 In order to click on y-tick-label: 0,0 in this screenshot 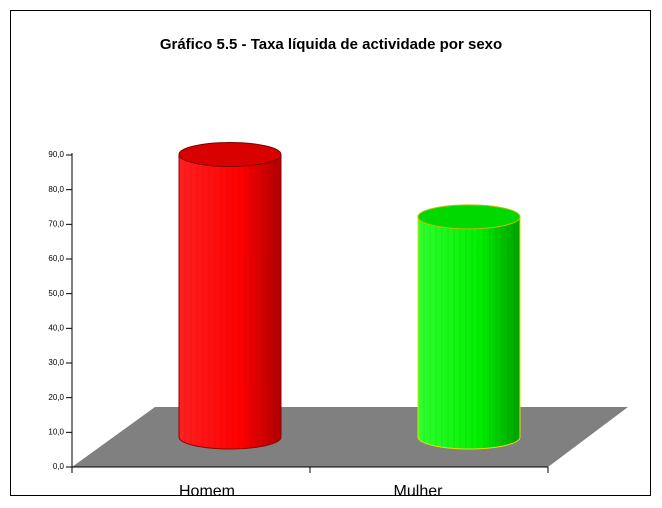, I will do `click(59, 466)`.